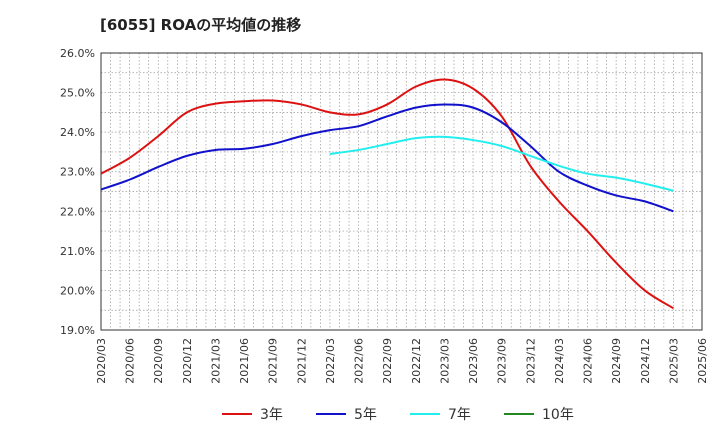  What do you see at coordinates (77, 330) in the screenshot?
I see `y-tick-label: 19.0%` at bounding box center [77, 330].